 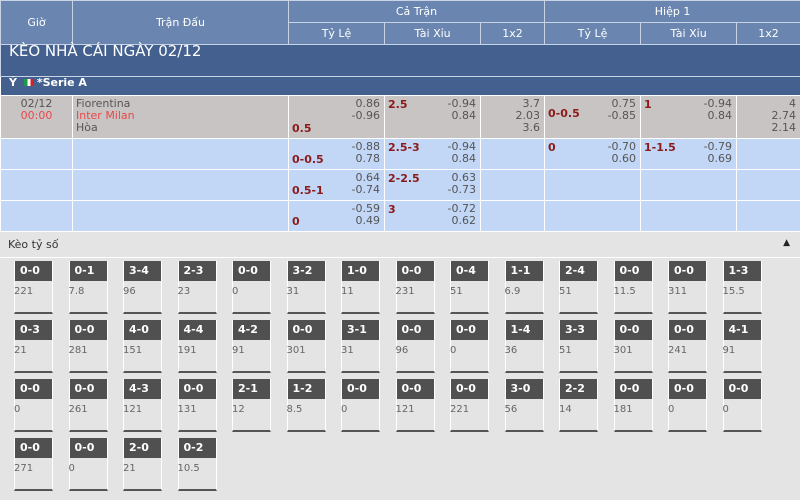 I want to click on score-odds: 281, so click(x=78, y=350).